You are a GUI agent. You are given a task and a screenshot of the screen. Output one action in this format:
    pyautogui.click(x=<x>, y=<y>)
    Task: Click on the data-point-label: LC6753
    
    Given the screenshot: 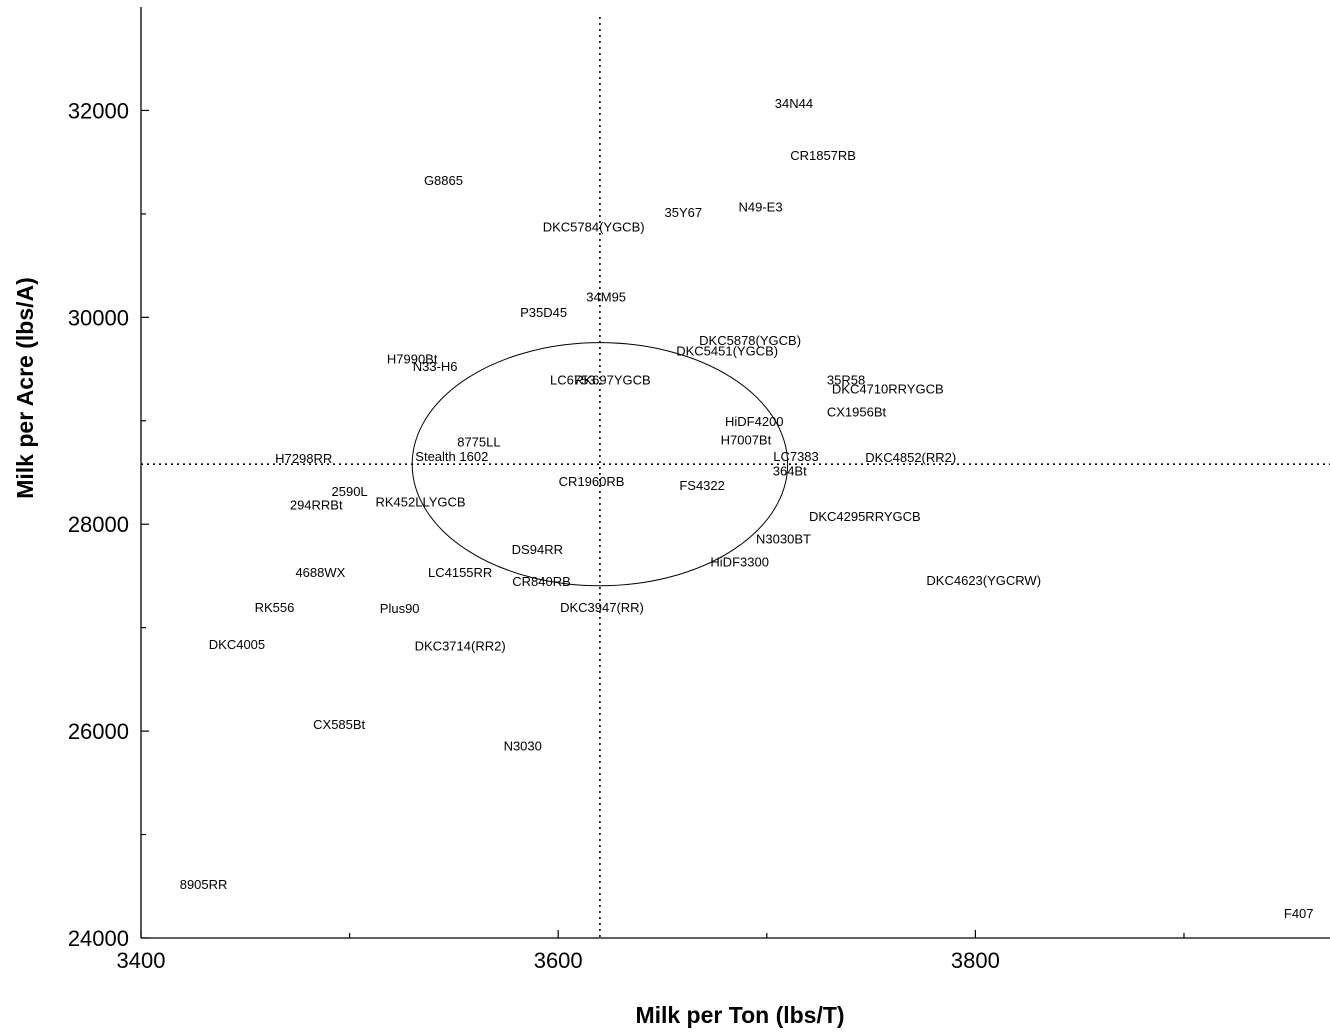 What is the action you would take?
    pyautogui.click(x=573, y=379)
    